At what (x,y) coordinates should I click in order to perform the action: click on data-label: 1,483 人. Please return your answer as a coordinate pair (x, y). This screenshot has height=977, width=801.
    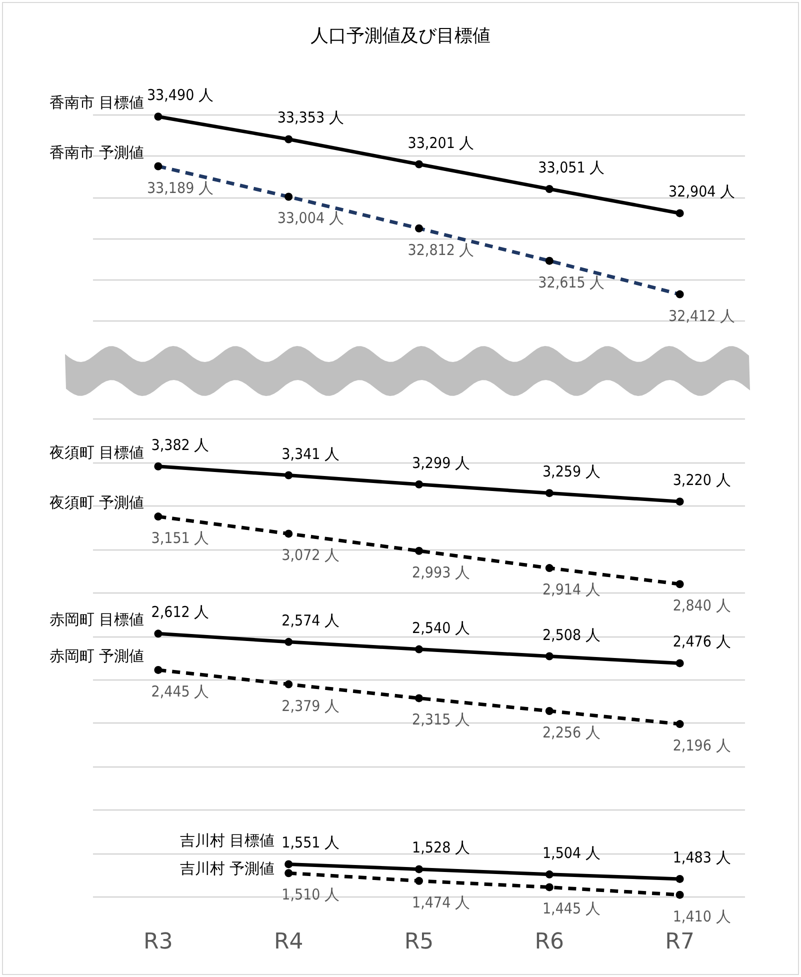
    Looking at the image, I should click on (701, 857).